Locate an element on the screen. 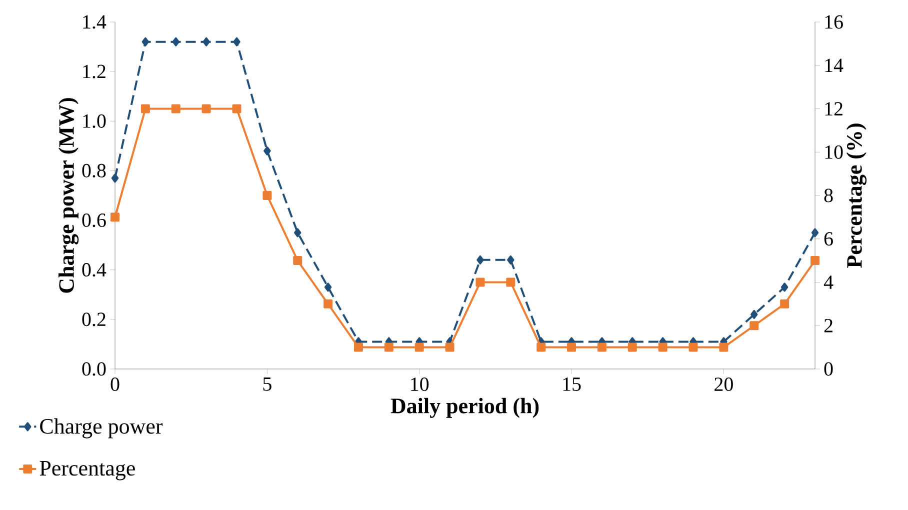 This screenshot has height=510, width=908. y2-tick-label: 10 is located at coordinates (834, 152).